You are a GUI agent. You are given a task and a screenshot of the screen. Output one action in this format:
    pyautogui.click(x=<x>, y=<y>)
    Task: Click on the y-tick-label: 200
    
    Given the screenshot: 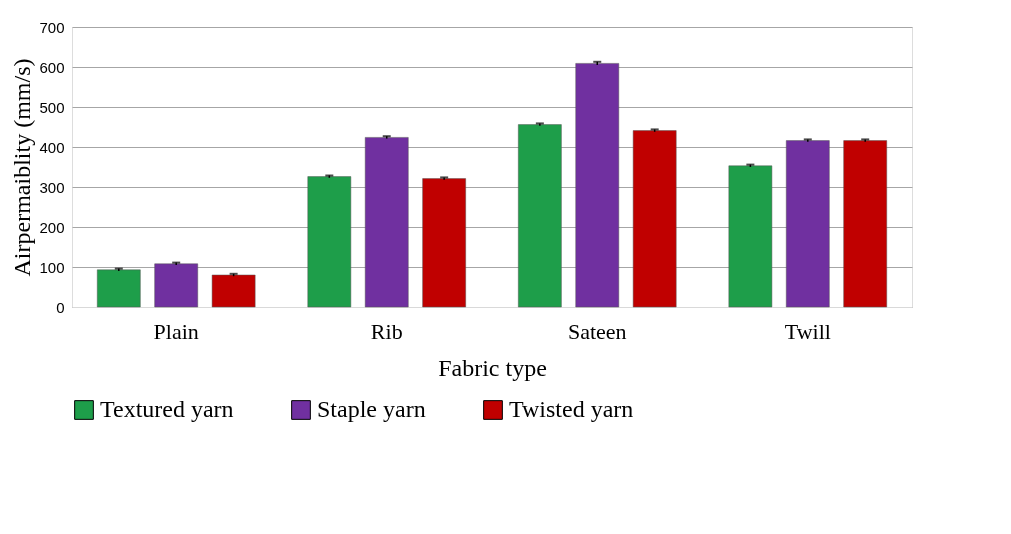 What is the action you would take?
    pyautogui.click(x=52, y=227)
    